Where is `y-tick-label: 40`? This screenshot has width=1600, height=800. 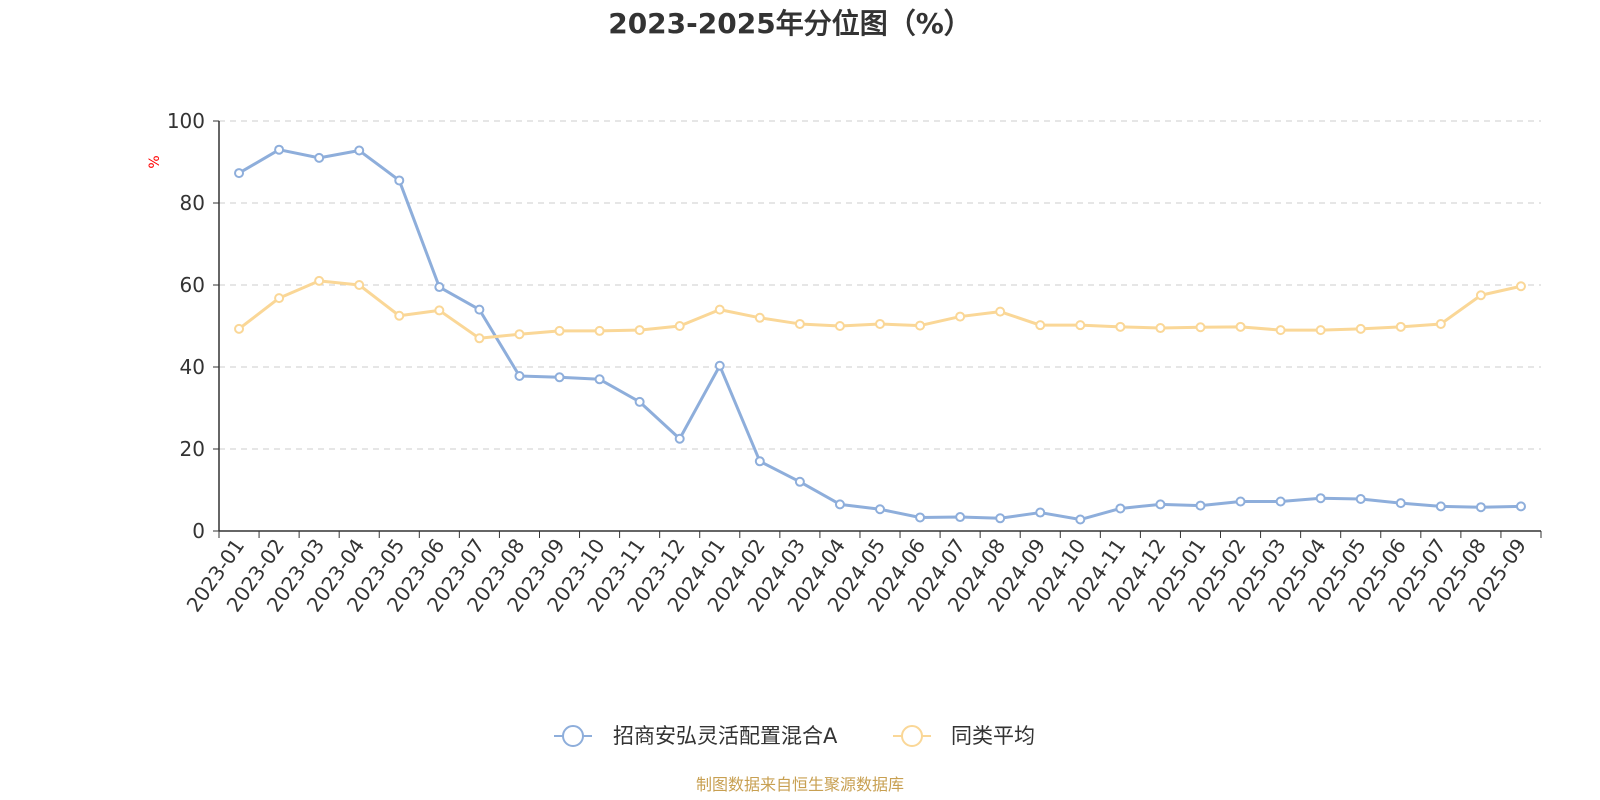 y-tick-label: 40 is located at coordinates (192, 367).